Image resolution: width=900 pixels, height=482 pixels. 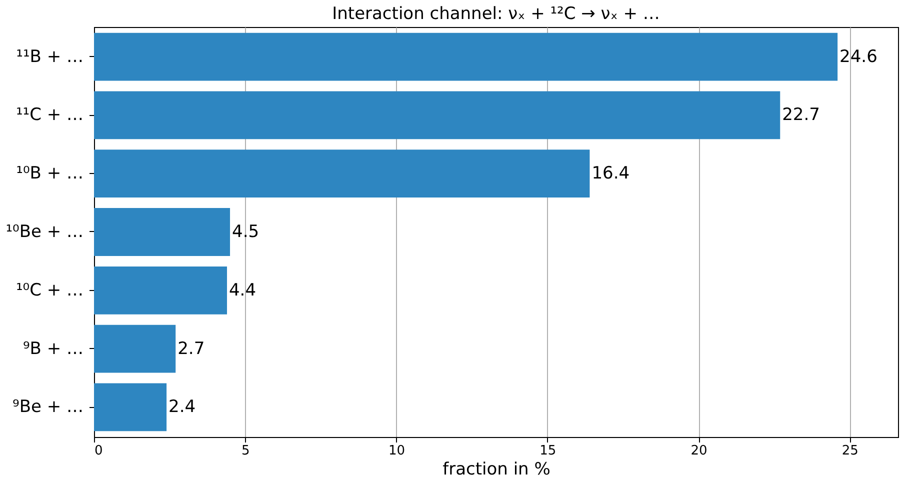 What do you see at coordinates (699, 451) in the screenshot?
I see `x-tick-label: 20` at bounding box center [699, 451].